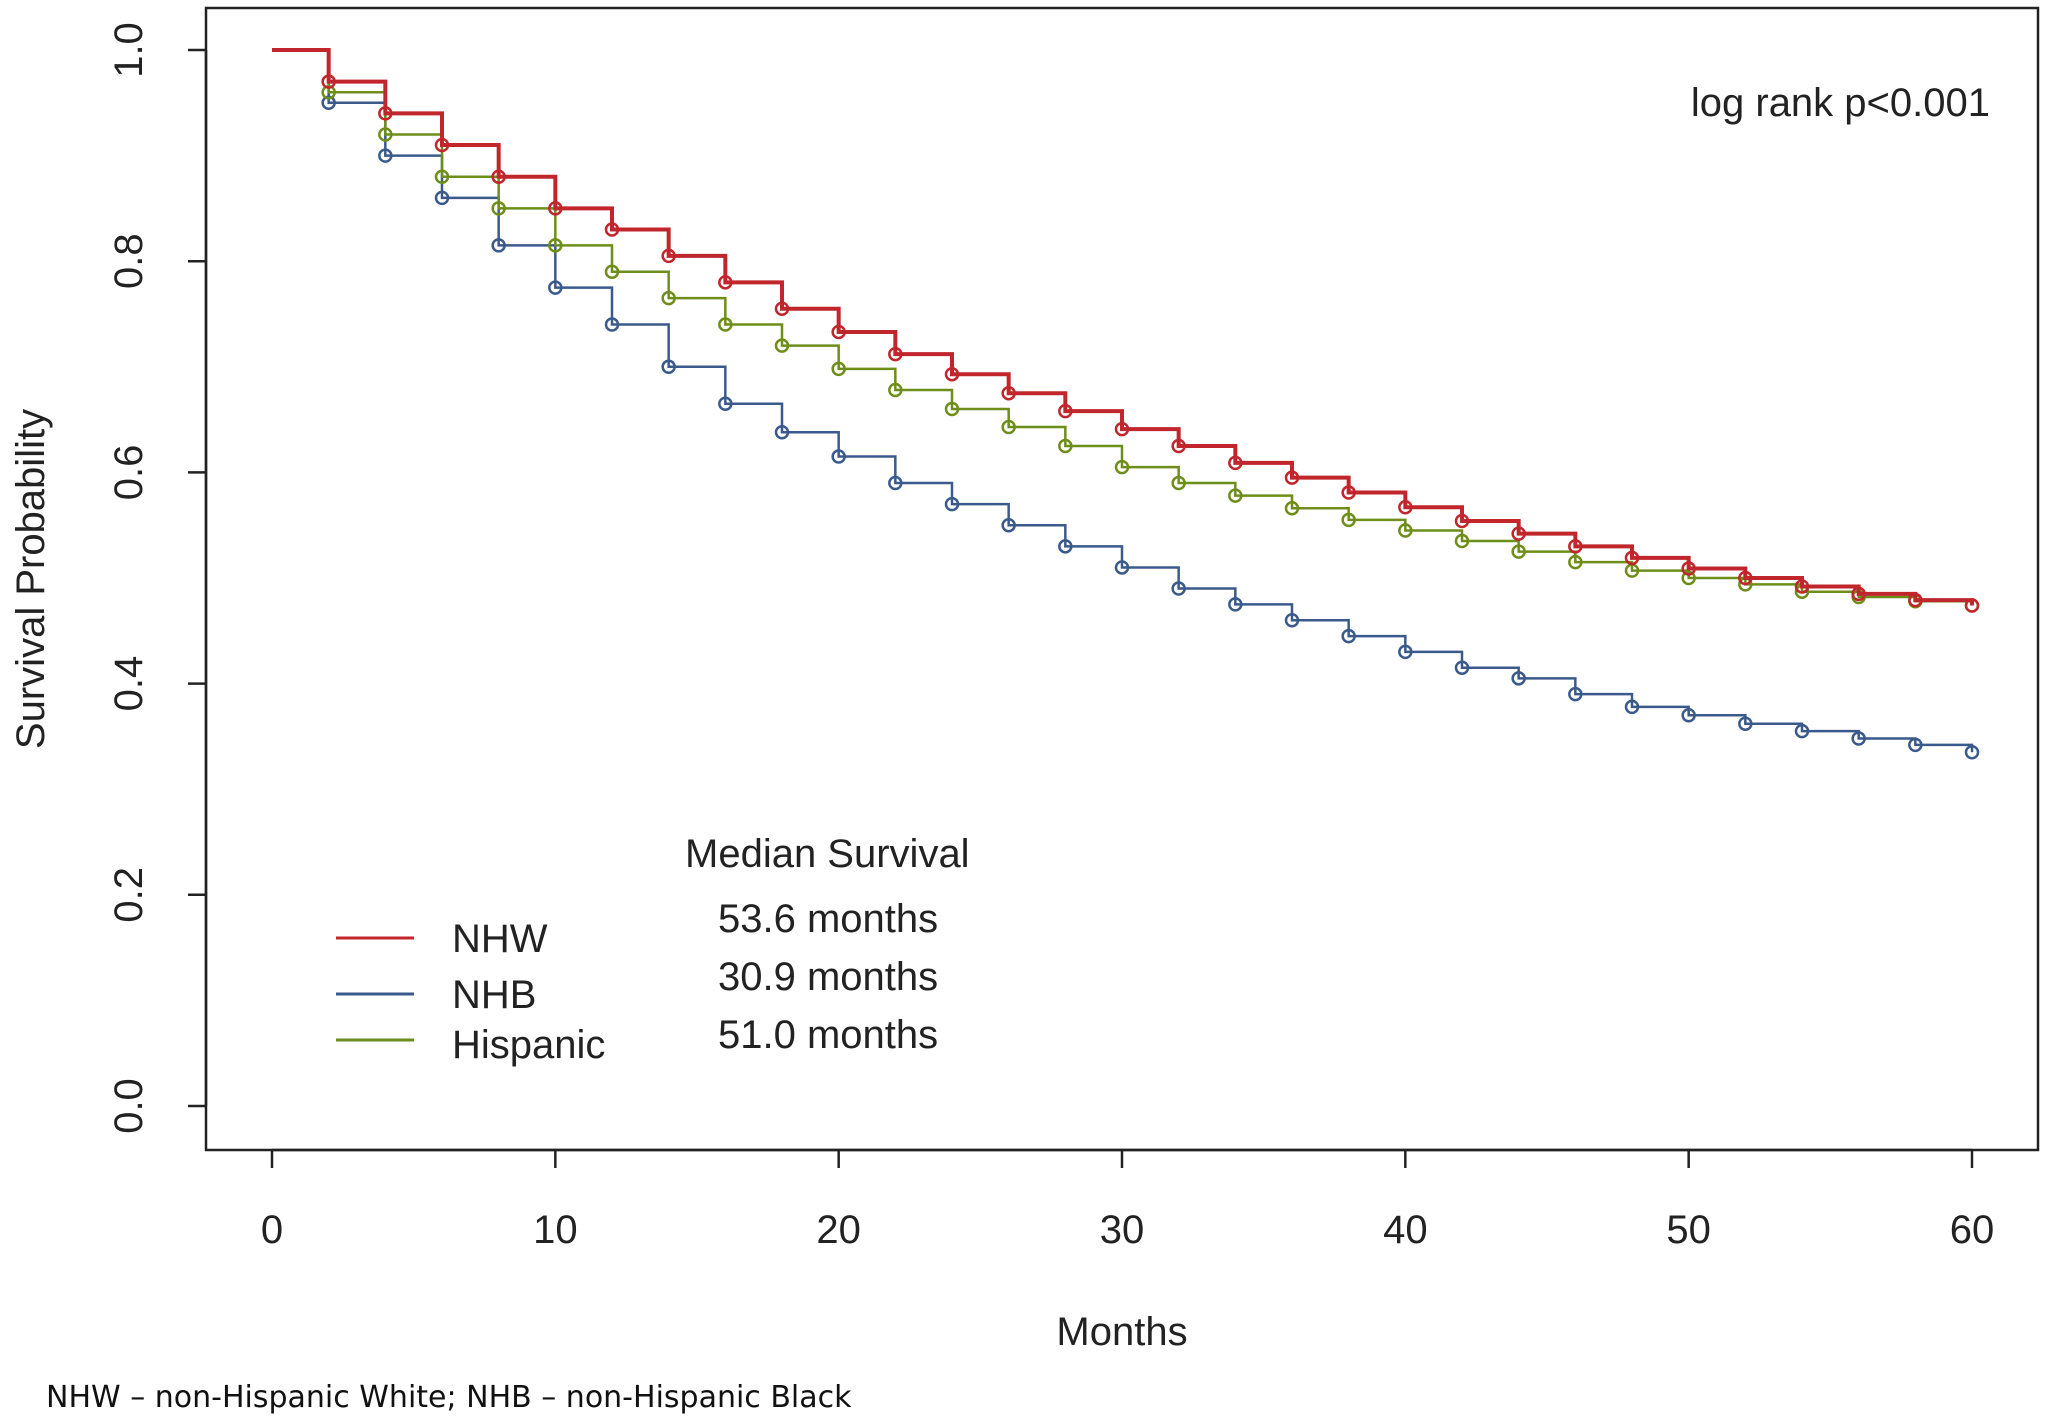 Image resolution: width=2048 pixels, height=1425 pixels. Describe the element at coordinates (1122, 1230) in the screenshot. I see `x-tick-label: 30` at that location.